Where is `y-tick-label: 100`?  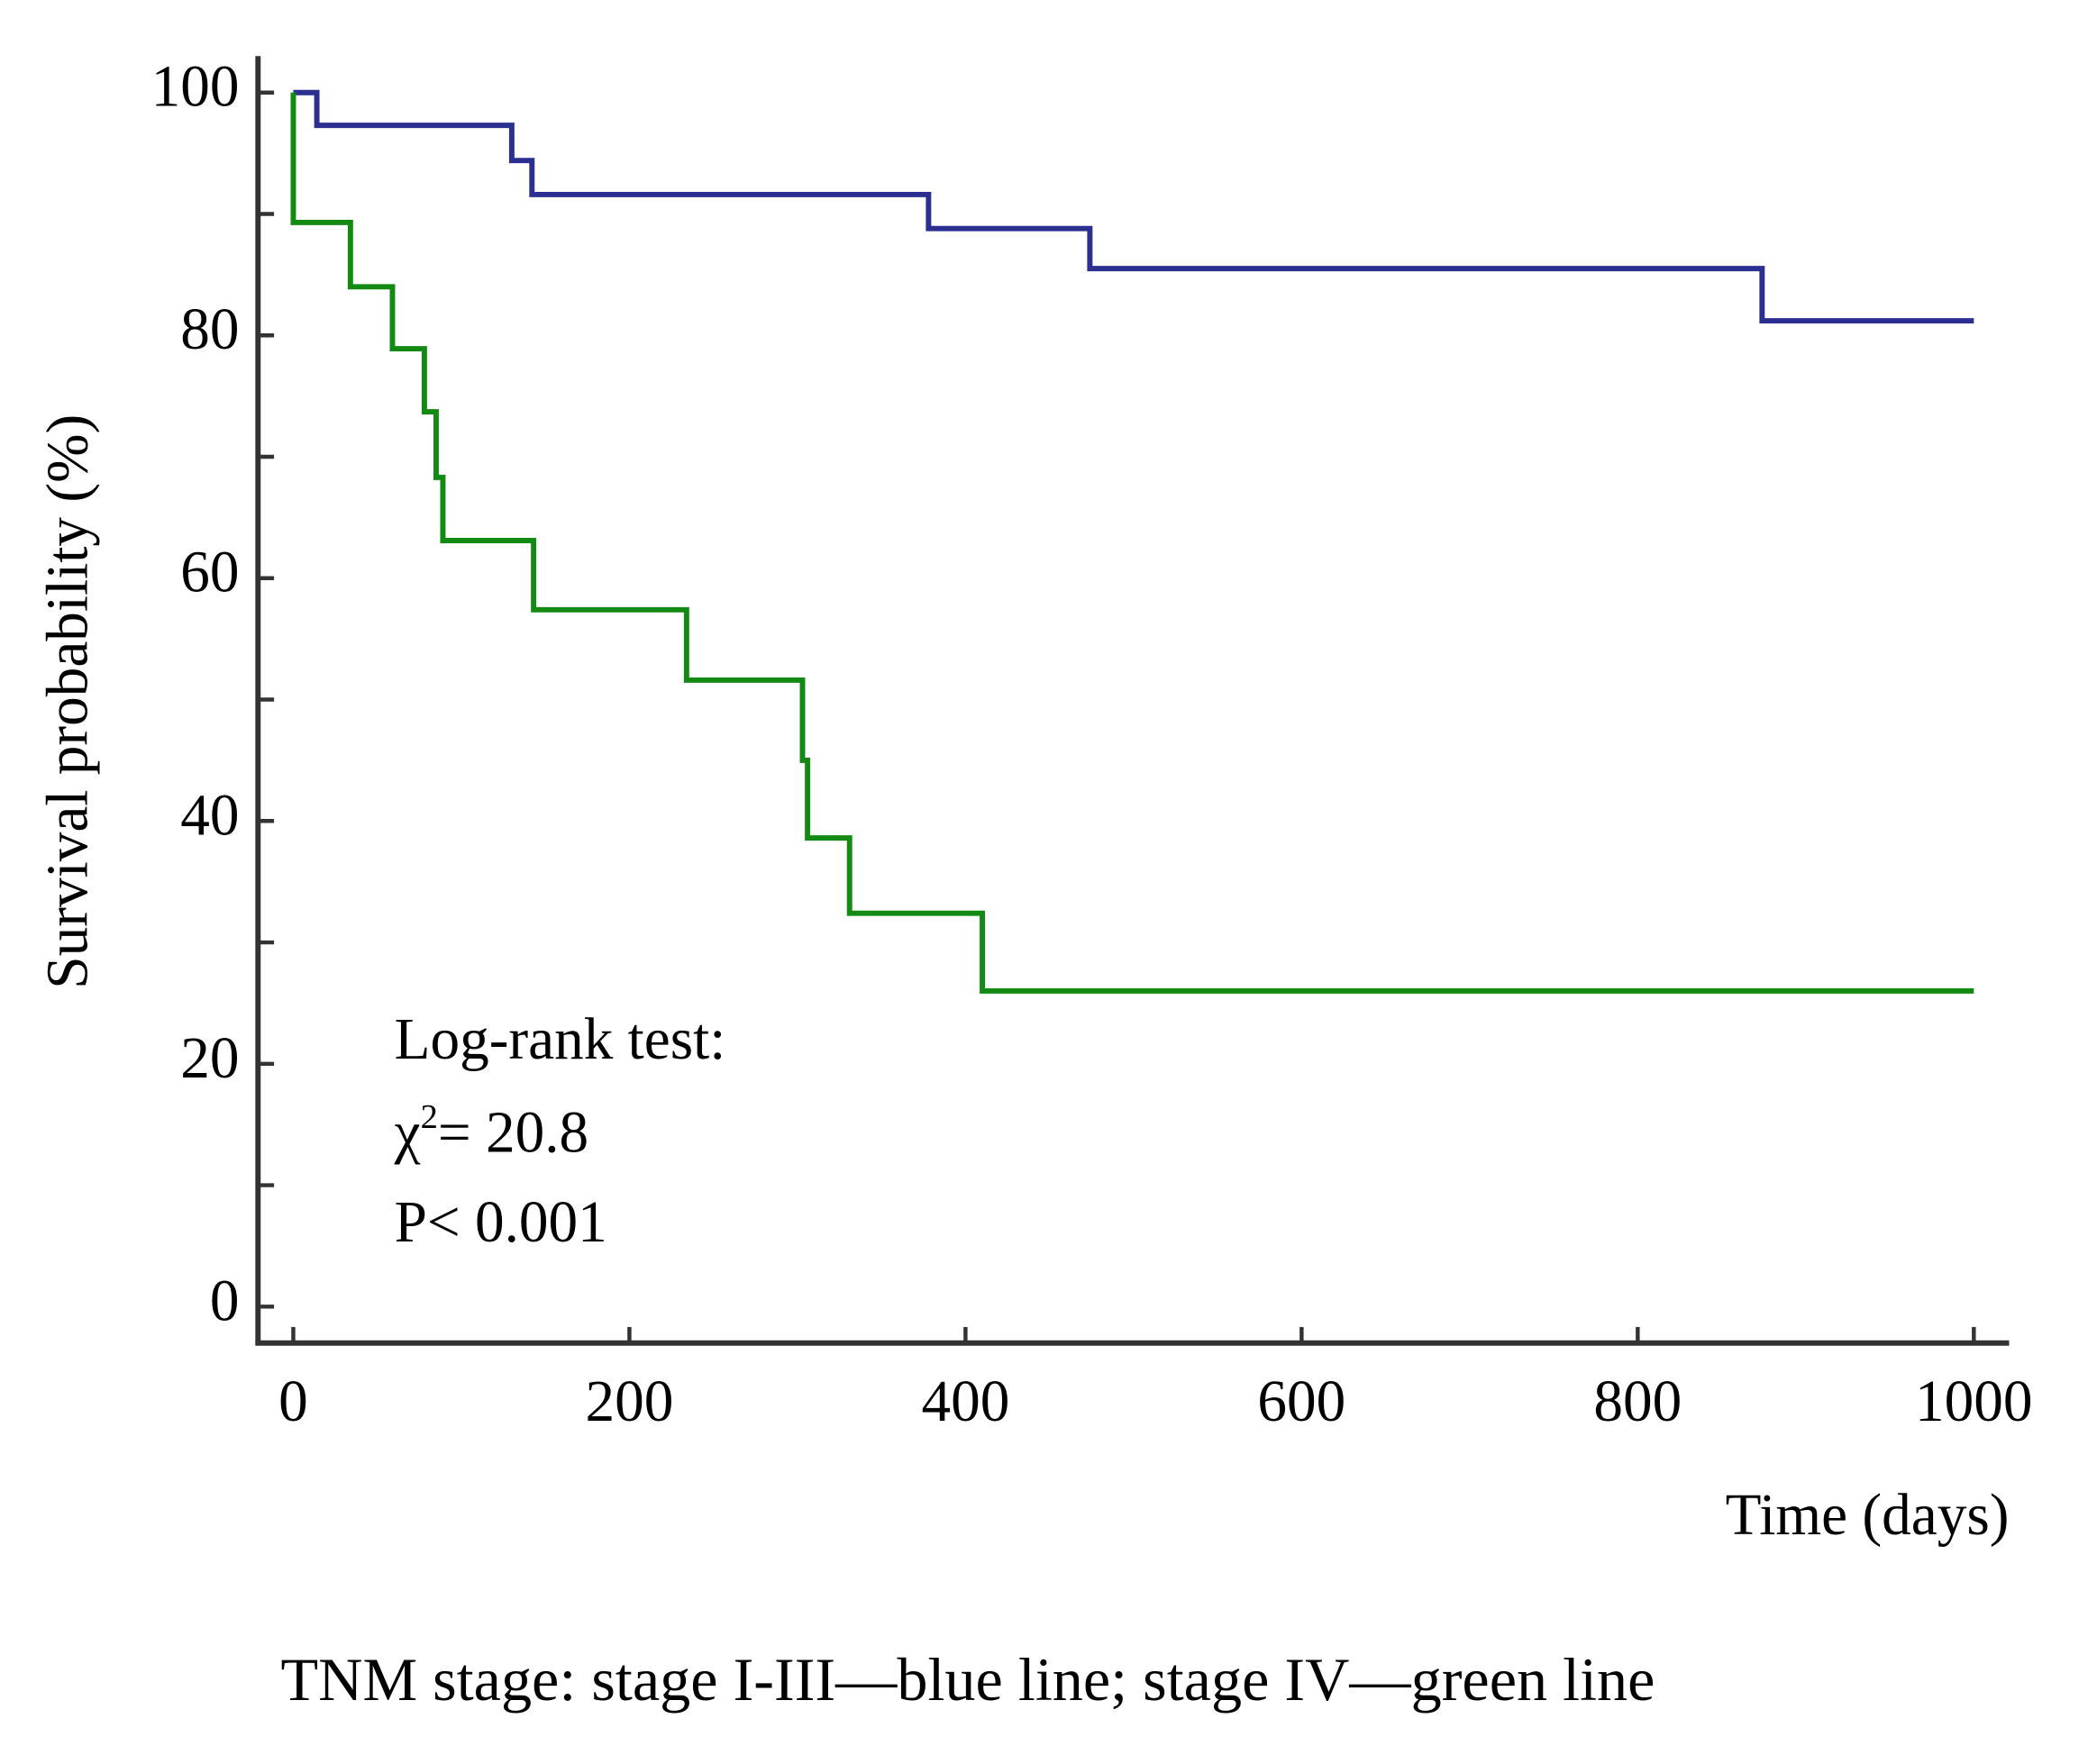 y-tick-label: 100 is located at coordinates (195, 87).